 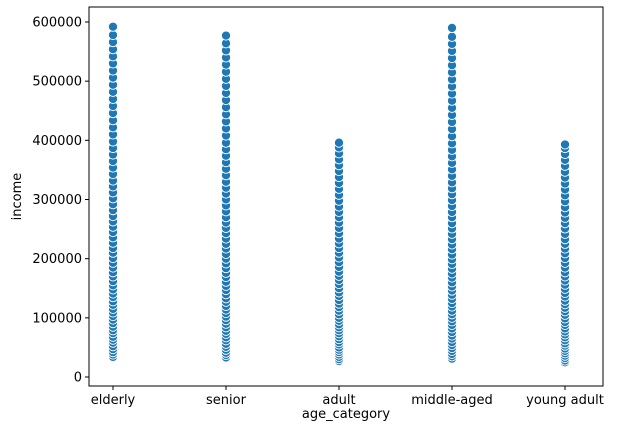 I want to click on y-tick-label: 400000, so click(x=57, y=141).